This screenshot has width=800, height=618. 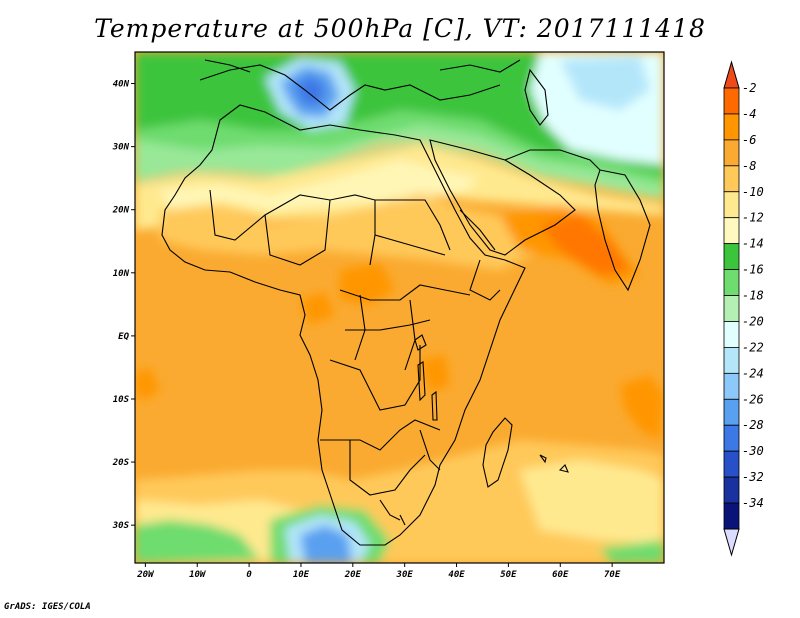 I want to click on longitude-axis: 20W 10W 0 10E 20E 30E 40E 50E 60E 70E, so click(x=378, y=571).